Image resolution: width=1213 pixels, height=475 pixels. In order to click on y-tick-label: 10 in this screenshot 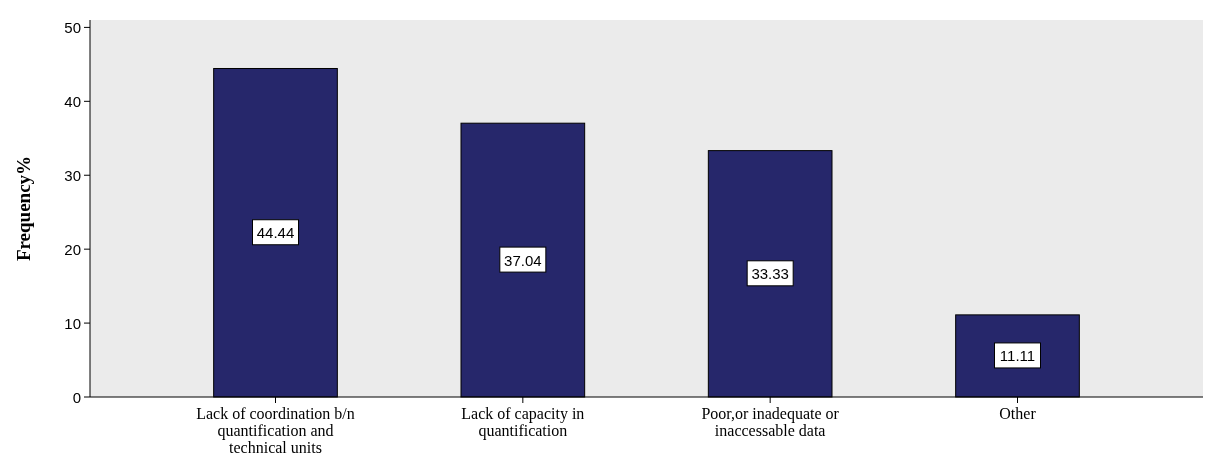, I will do `click(72, 323)`.